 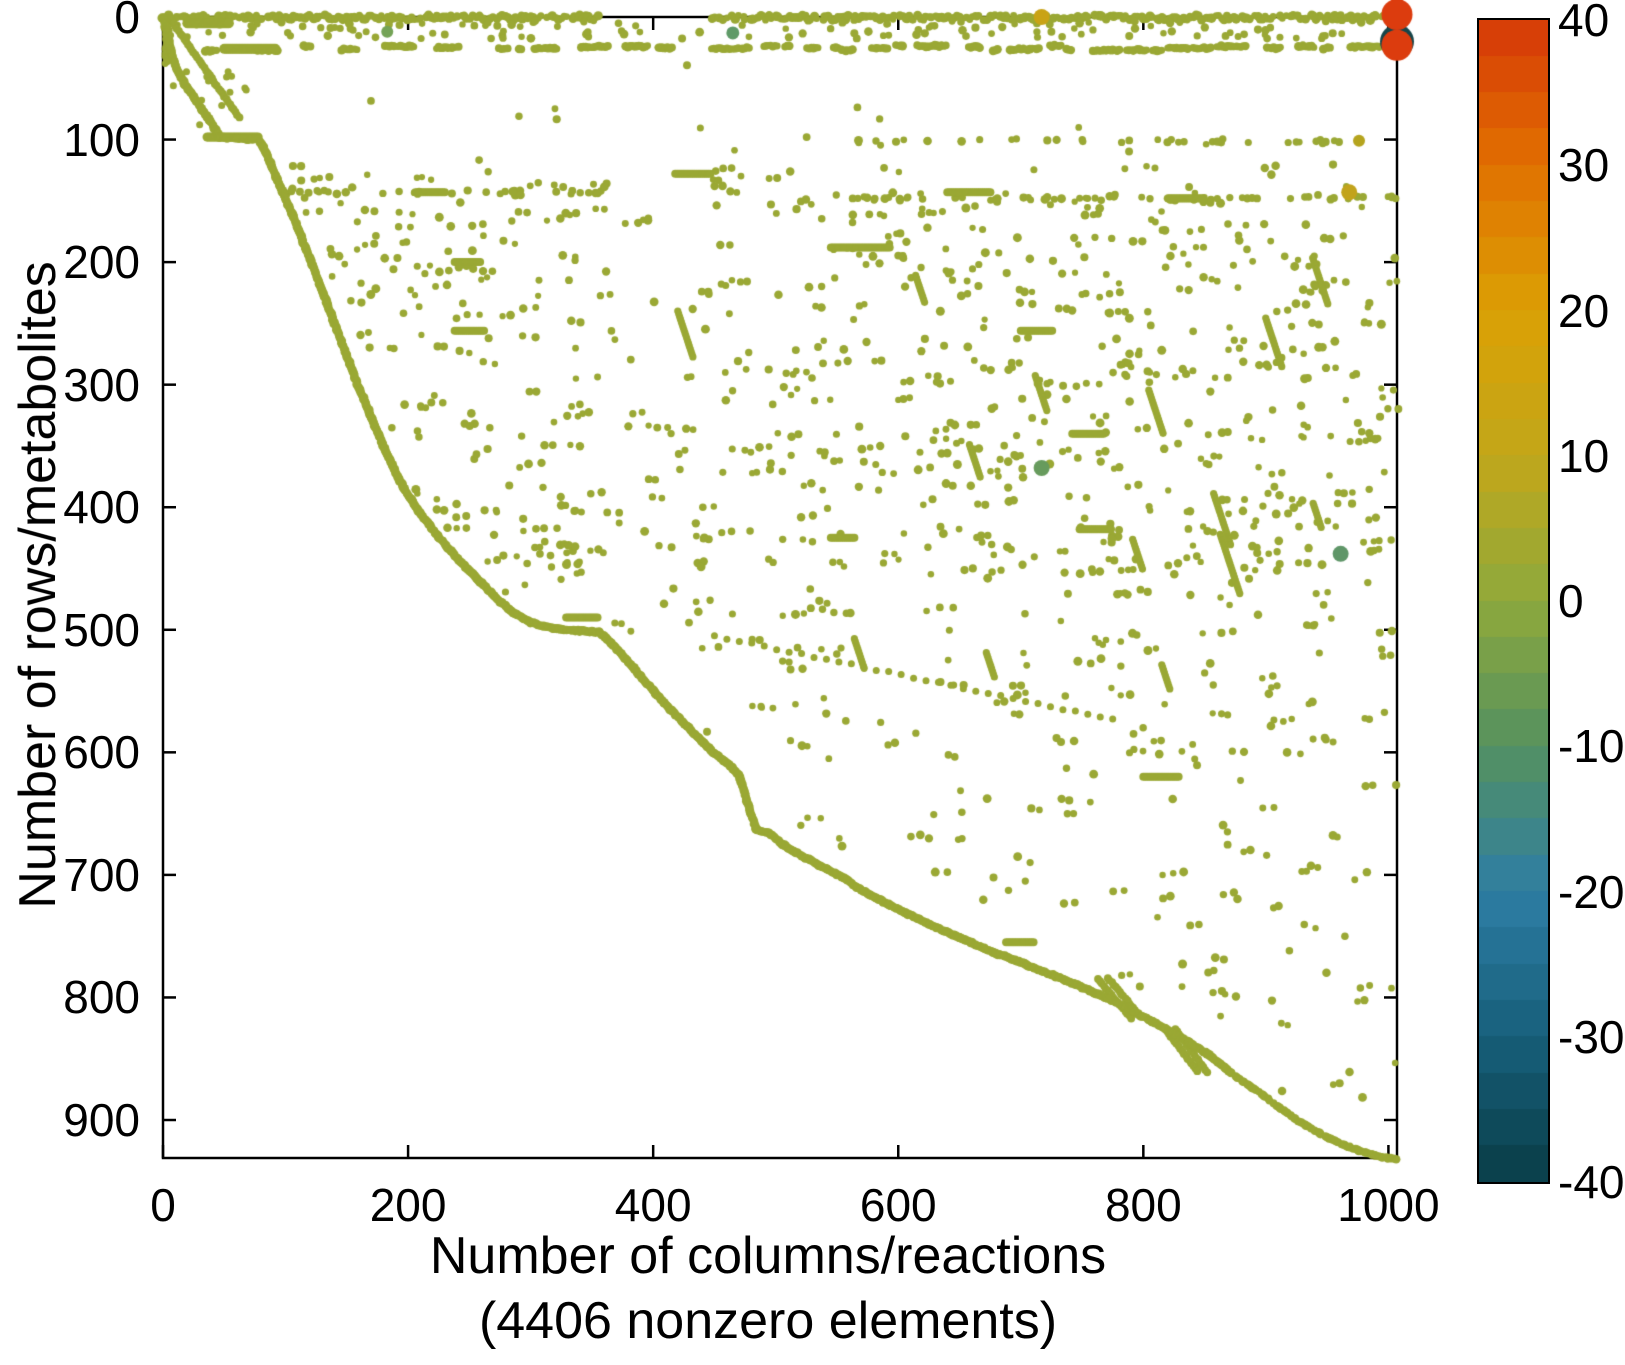 What do you see at coordinates (101, 997) in the screenshot?
I see `y-tick-label: 800` at bounding box center [101, 997].